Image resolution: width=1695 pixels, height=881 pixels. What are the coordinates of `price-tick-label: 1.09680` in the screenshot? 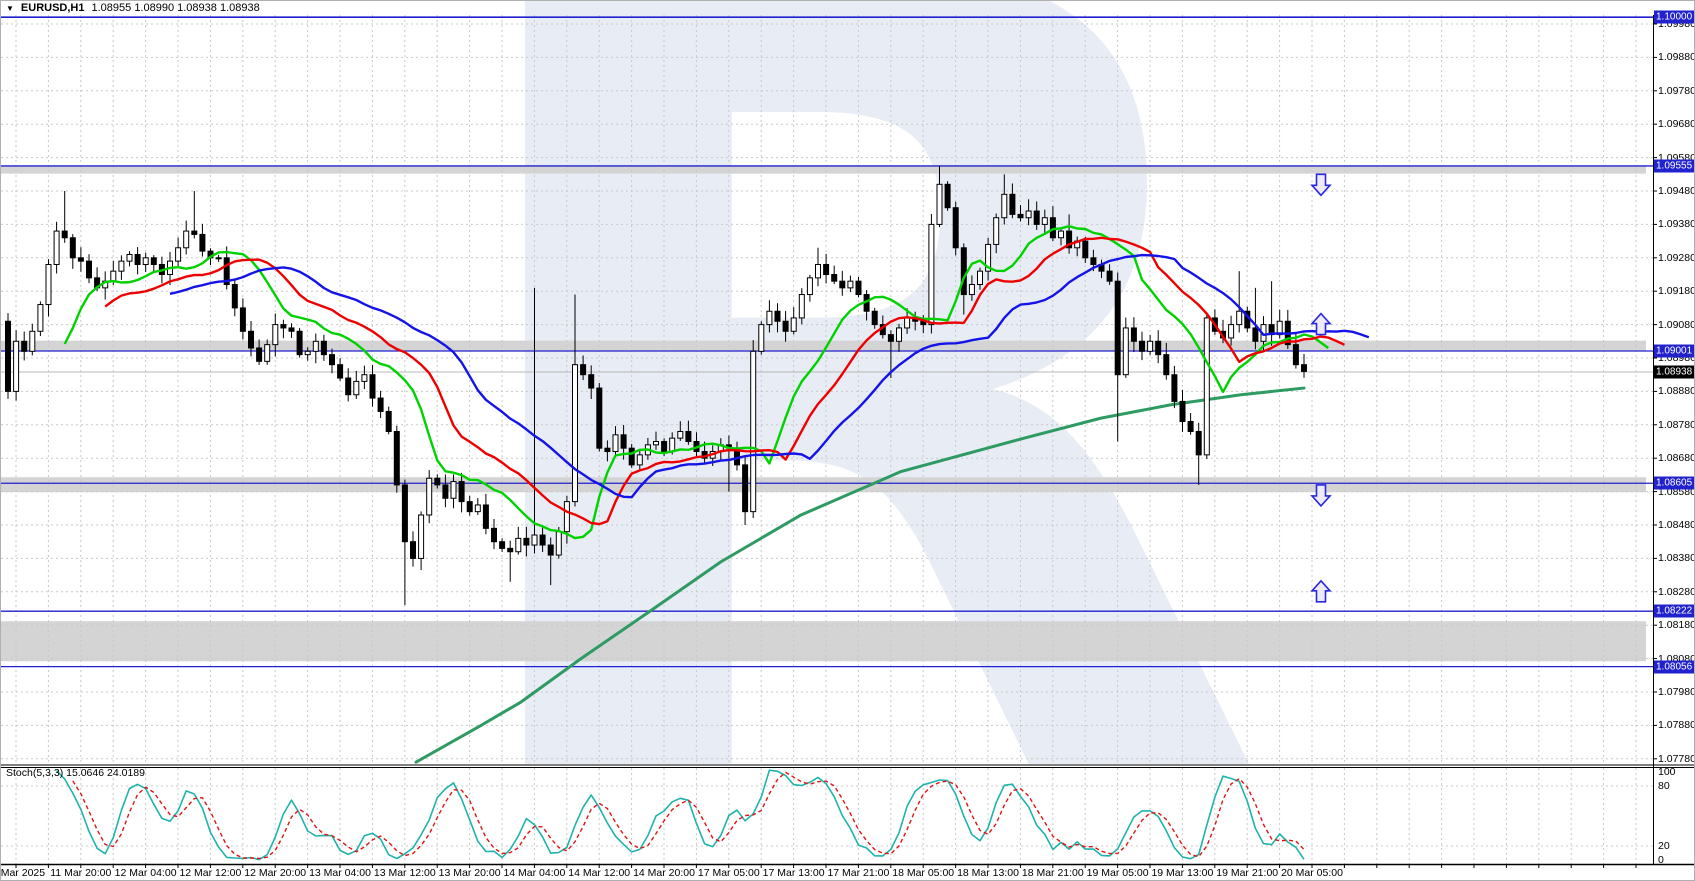 It's located at (1676, 124).